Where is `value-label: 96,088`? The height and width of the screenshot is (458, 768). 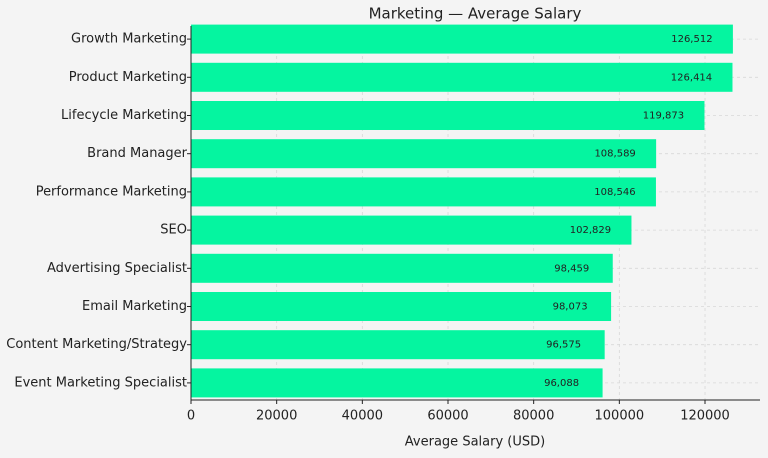
value-label: 96,088 is located at coordinates (561, 383).